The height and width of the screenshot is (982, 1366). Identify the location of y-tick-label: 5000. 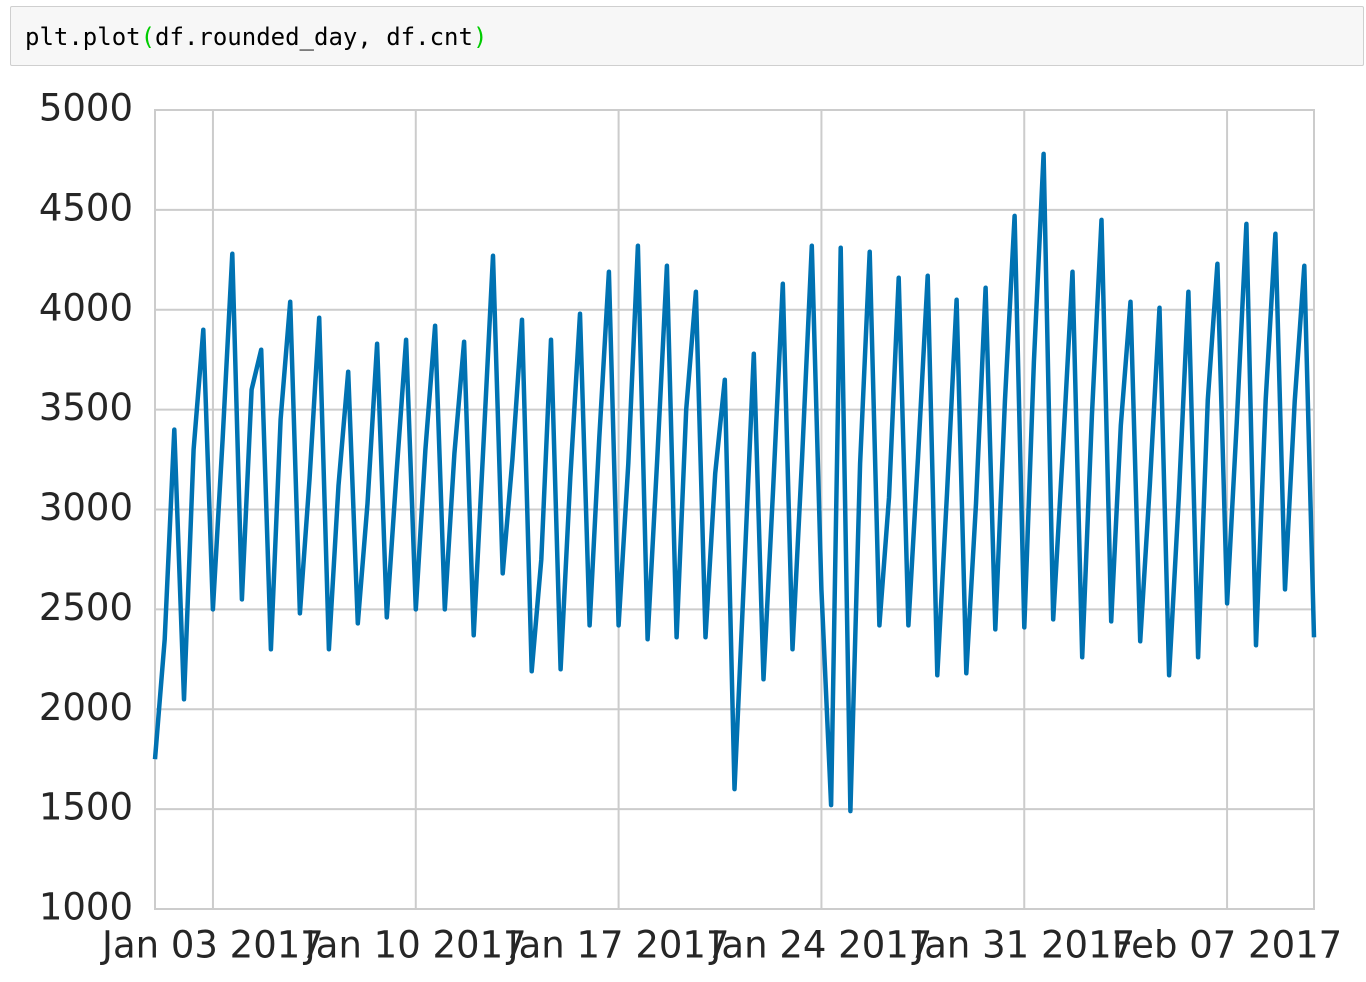
(86, 108).